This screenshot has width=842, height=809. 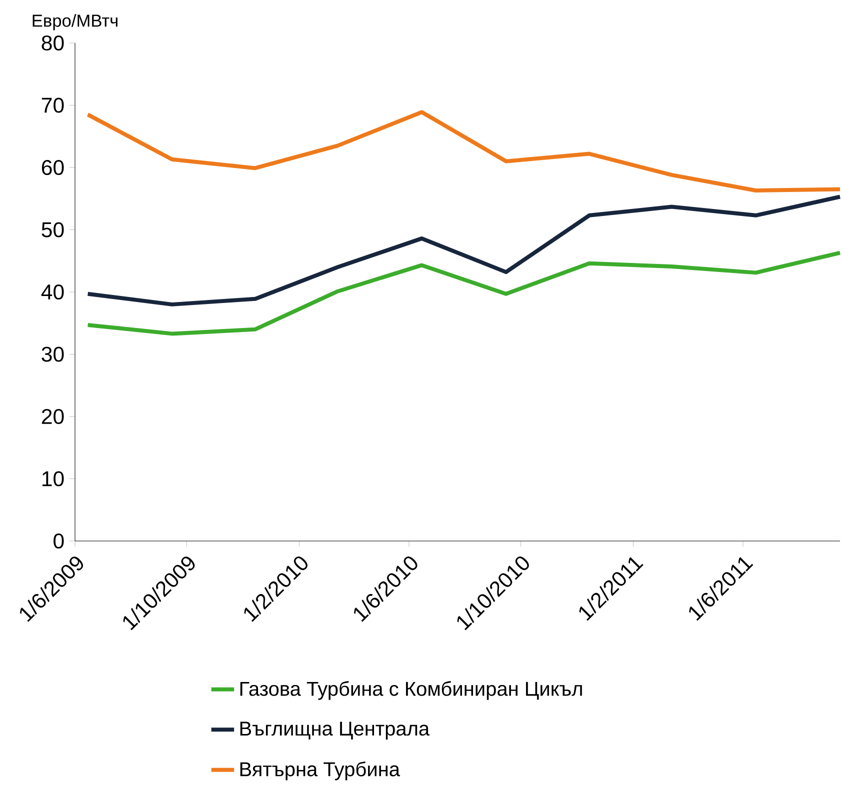 What do you see at coordinates (53, 168) in the screenshot?
I see `y-tick-label: 60` at bounding box center [53, 168].